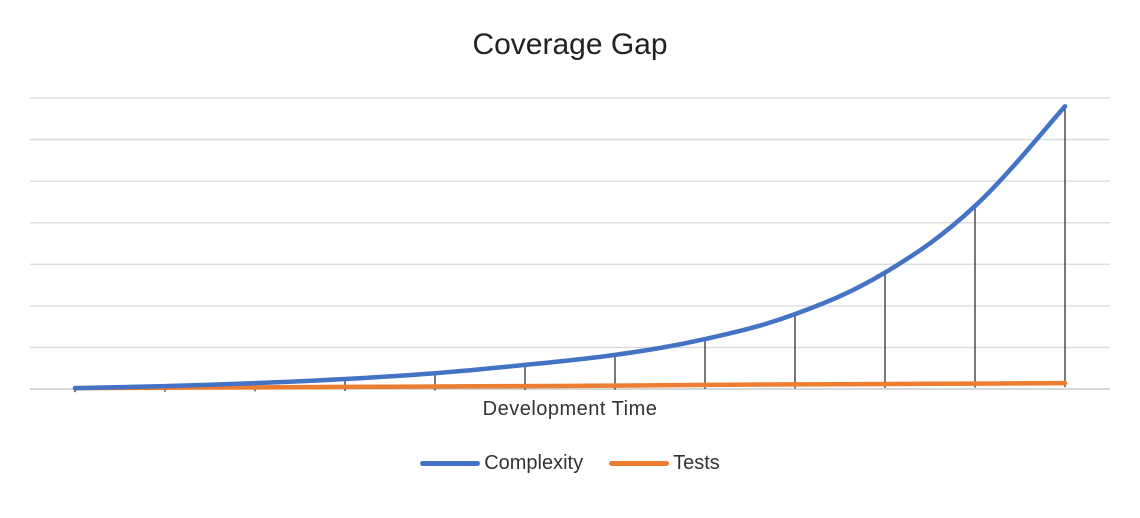 This screenshot has height=518, width=1140. What do you see at coordinates (639, 463) in the screenshot?
I see `legend-swatch-tests` at bounding box center [639, 463].